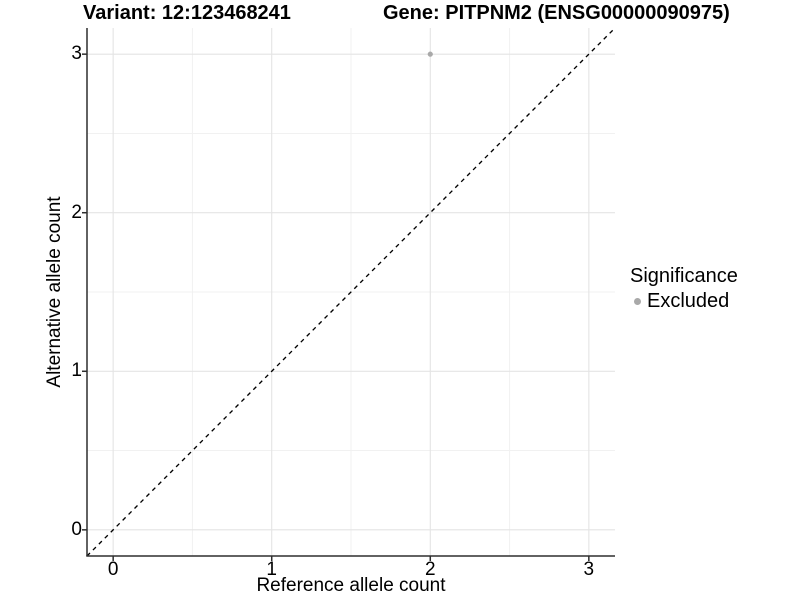 The height and width of the screenshot is (600, 800). Describe the element at coordinates (637, 301) in the screenshot. I see `legend-point-icon` at that location.